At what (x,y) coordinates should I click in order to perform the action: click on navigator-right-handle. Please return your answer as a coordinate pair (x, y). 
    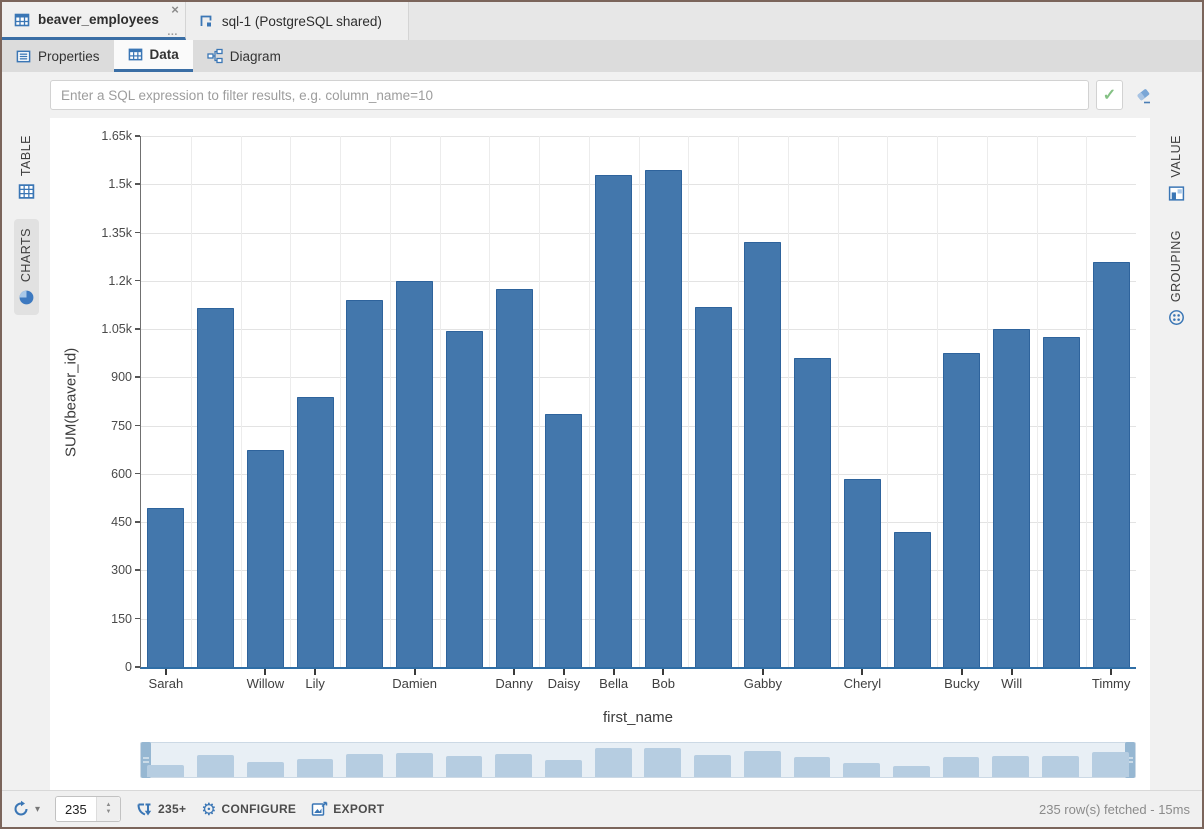
    Looking at the image, I should click on (1130, 760).